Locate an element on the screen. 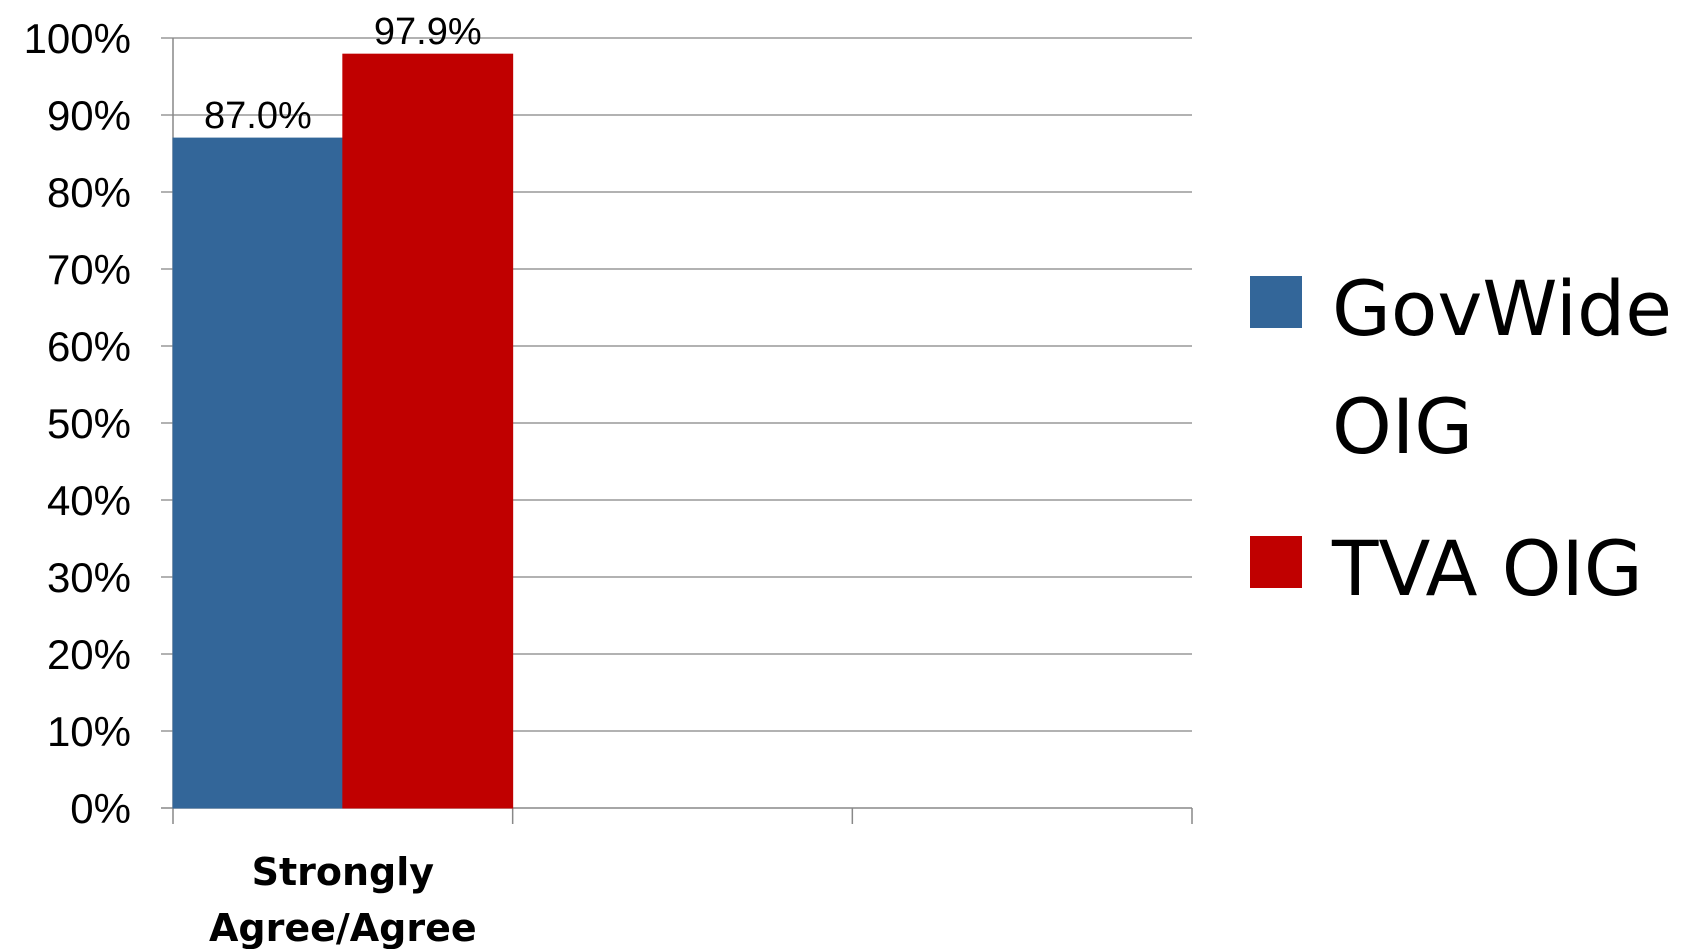 The image size is (1704, 949). x-category-label: Agree/Agree is located at coordinates (343, 927).